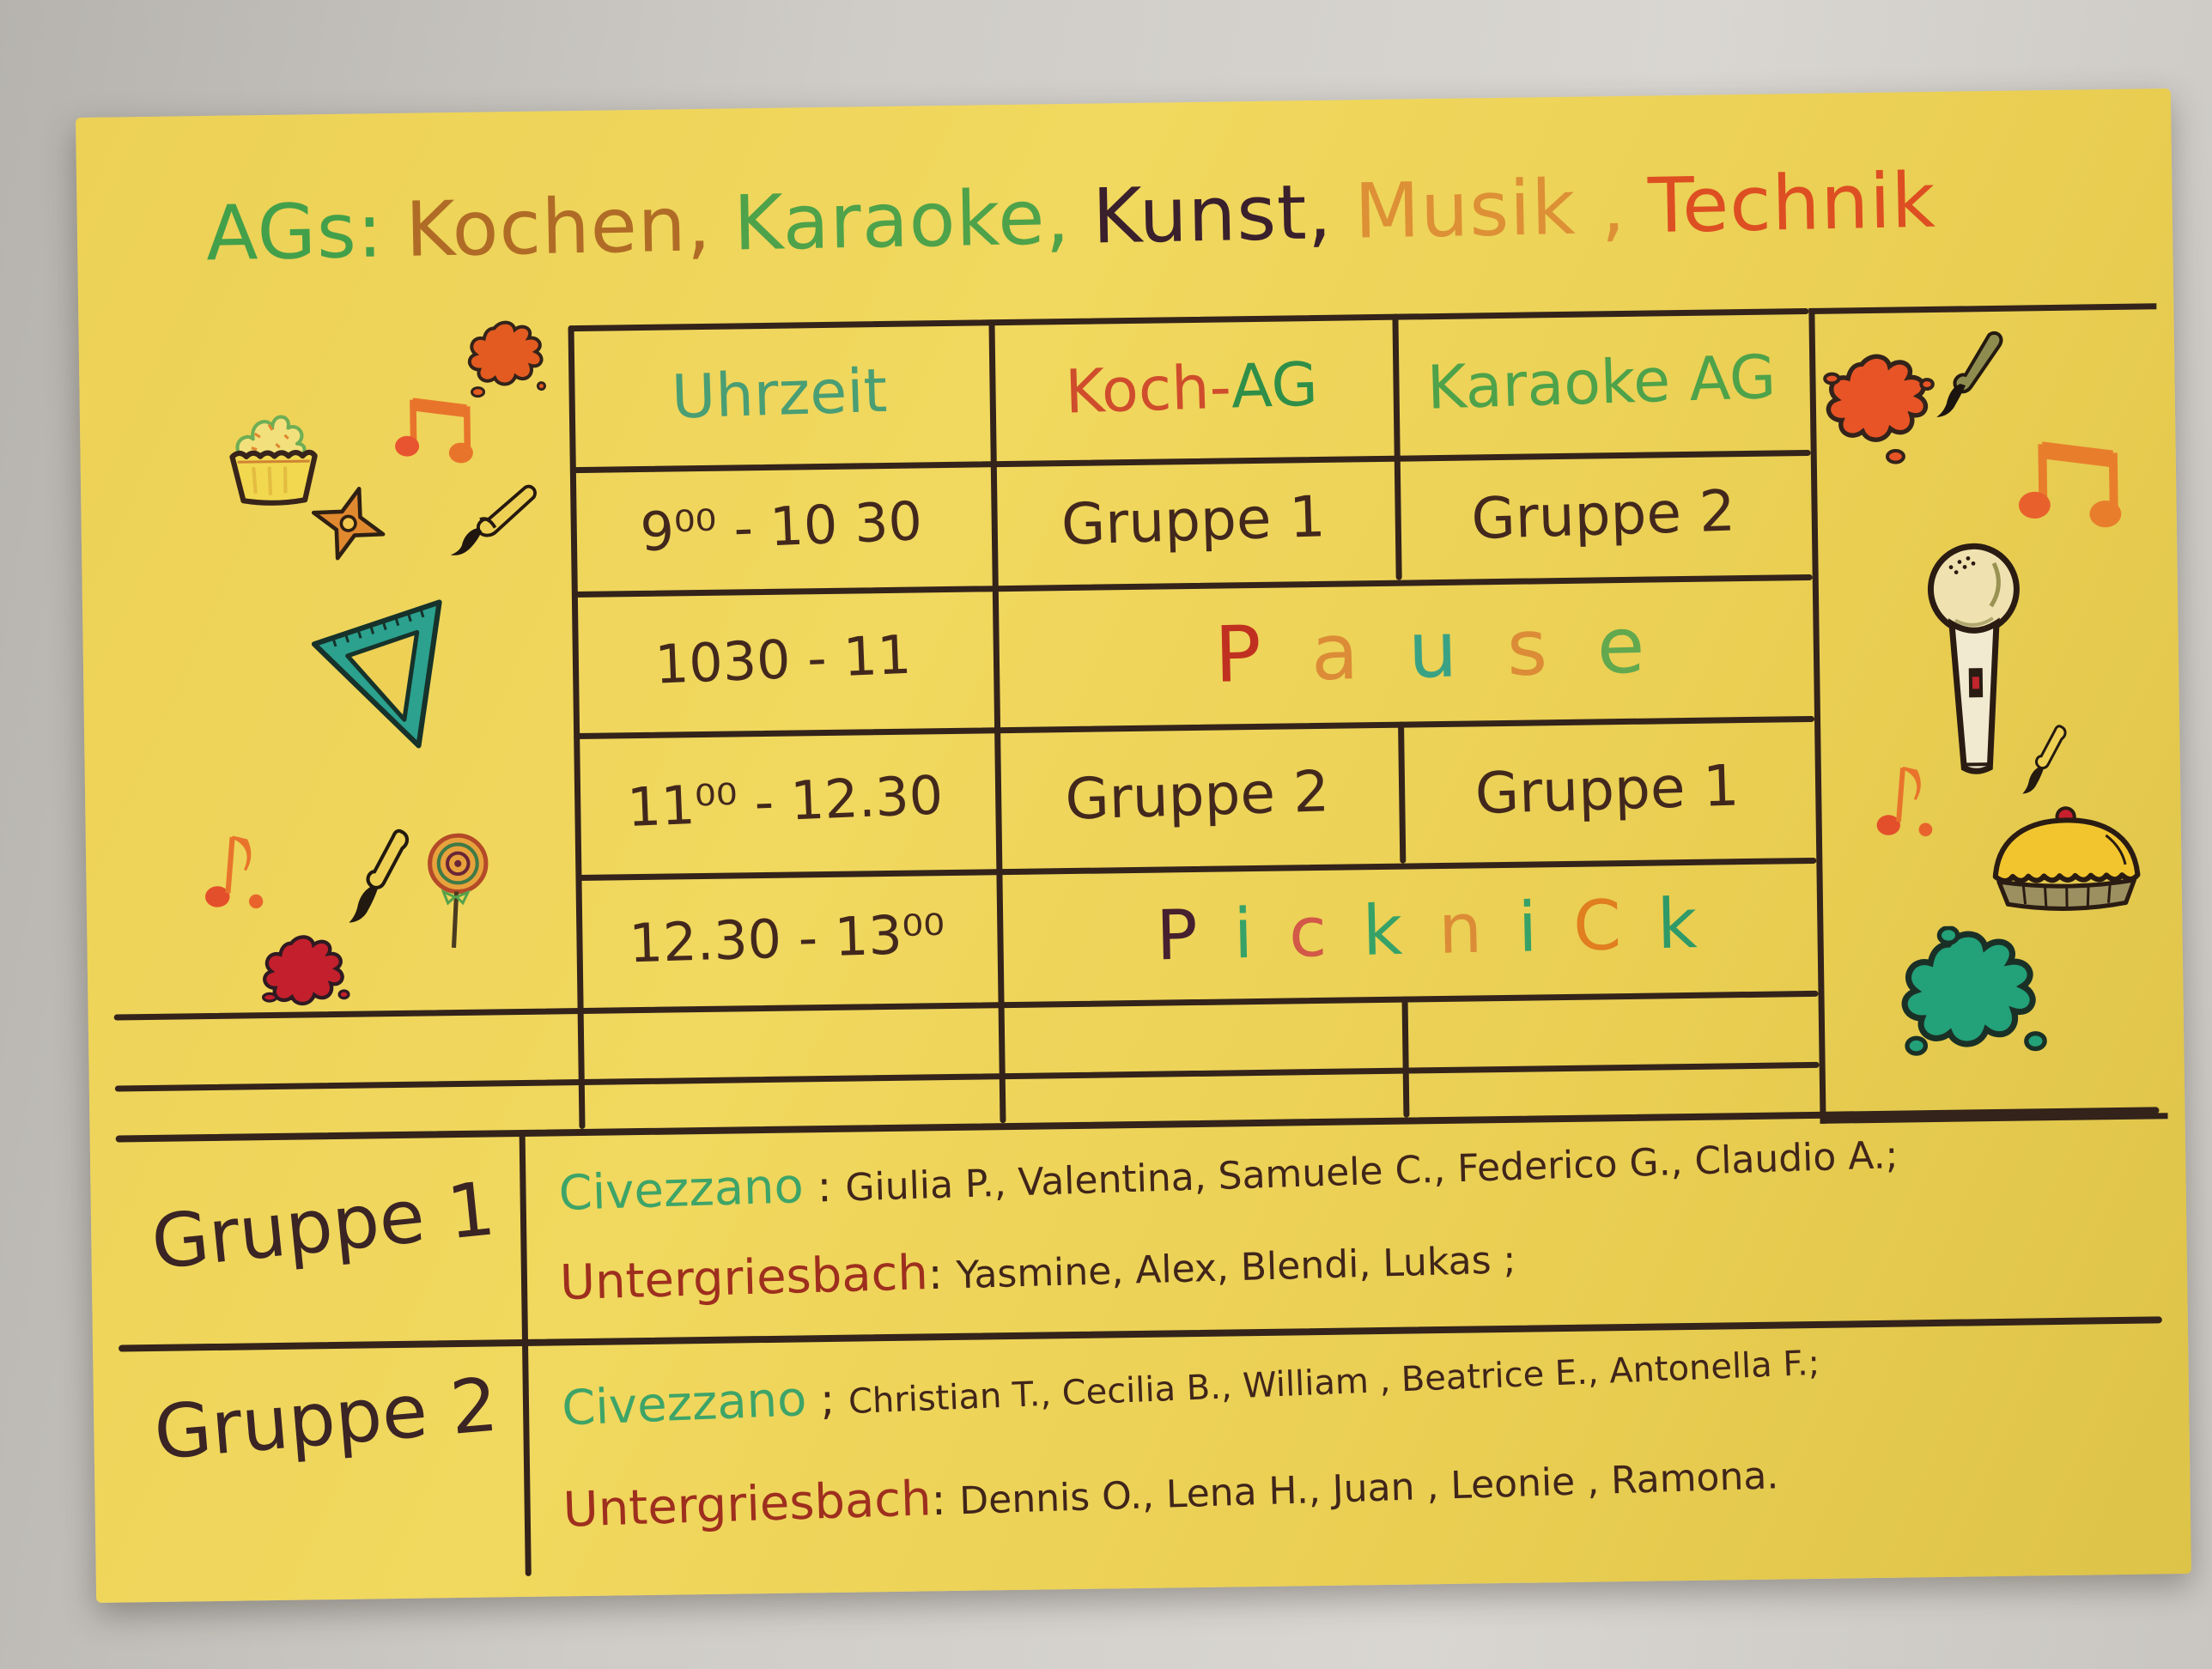 The height and width of the screenshot is (1669, 2212). What do you see at coordinates (1325, 931) in the screenshot?
I see `text-segment: c` at bounding box center [1325, 931].